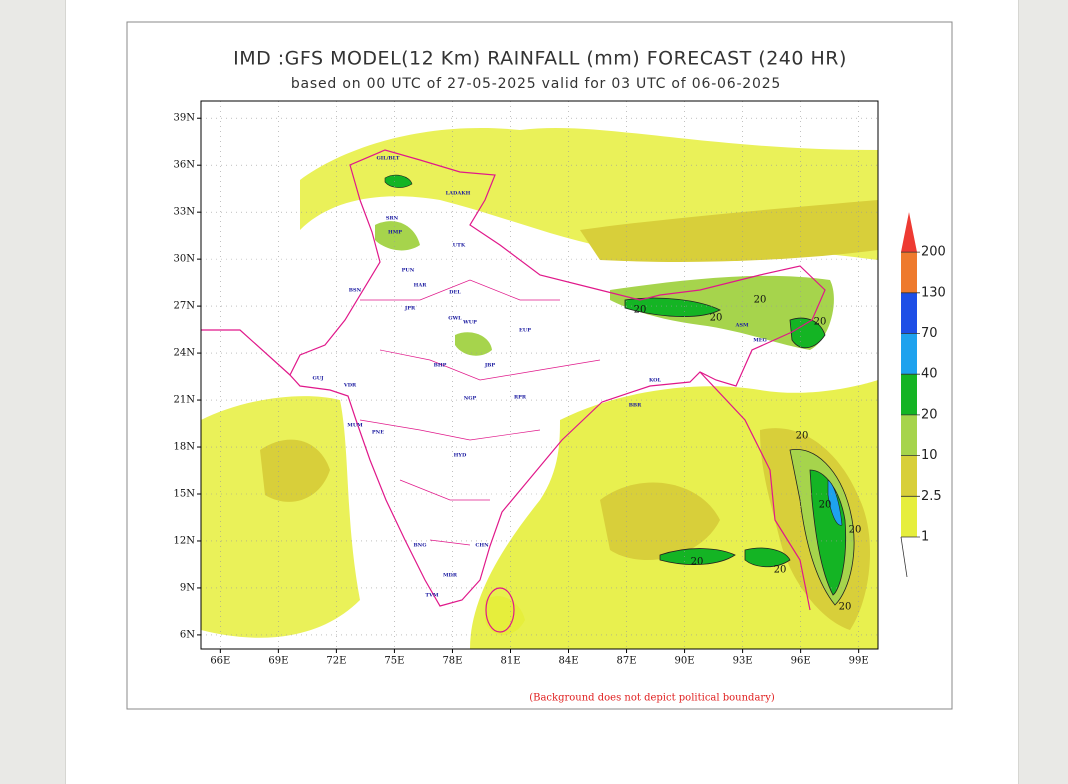  Describe the element at coordinates (394, 661) in the screenshot. I see `lon-tick-label: 75E` at that location.